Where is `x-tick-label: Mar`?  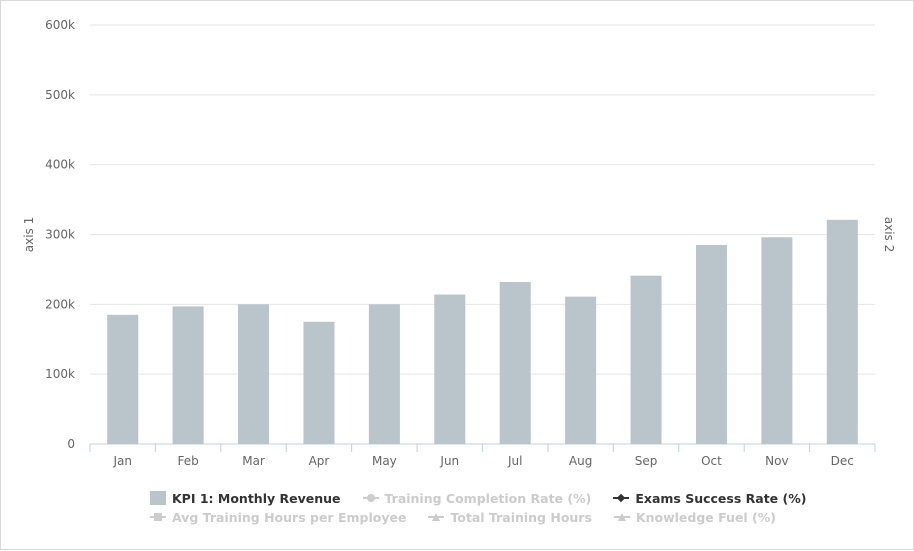 x-tick-label: Mar is located at coordinates (253, 461).